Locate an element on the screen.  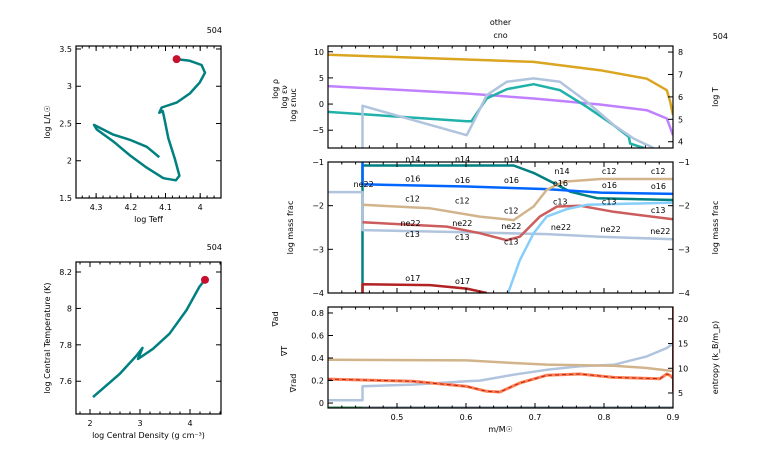
y-right-tick-label: 10 is located at coordinates (683, 368).